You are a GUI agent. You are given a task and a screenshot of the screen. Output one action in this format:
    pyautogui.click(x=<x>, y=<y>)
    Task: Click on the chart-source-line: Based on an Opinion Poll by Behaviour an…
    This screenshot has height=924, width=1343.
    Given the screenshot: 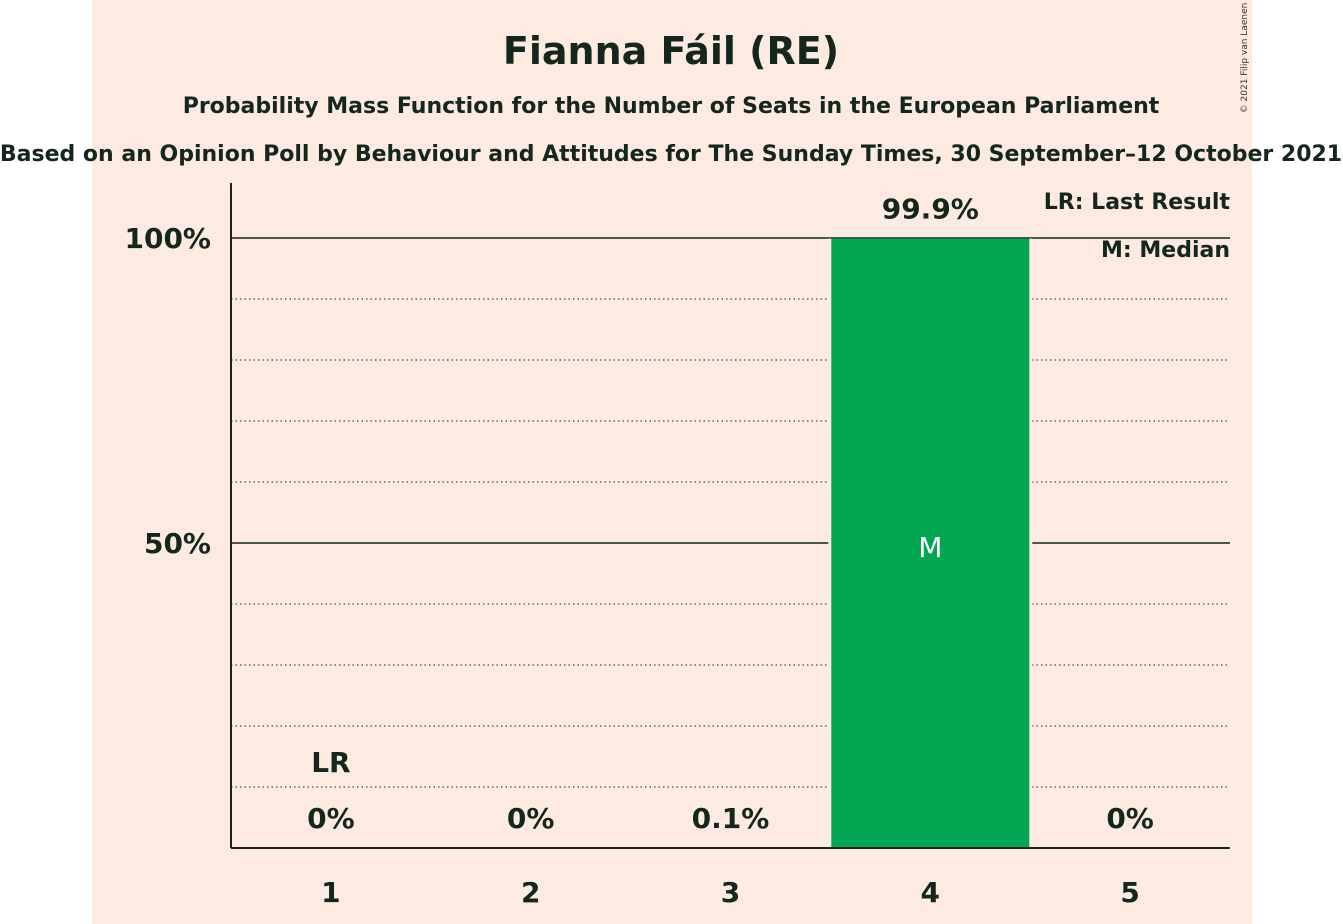 What is the action you would take?
    pyautogui.click(x=671, y=154)
    